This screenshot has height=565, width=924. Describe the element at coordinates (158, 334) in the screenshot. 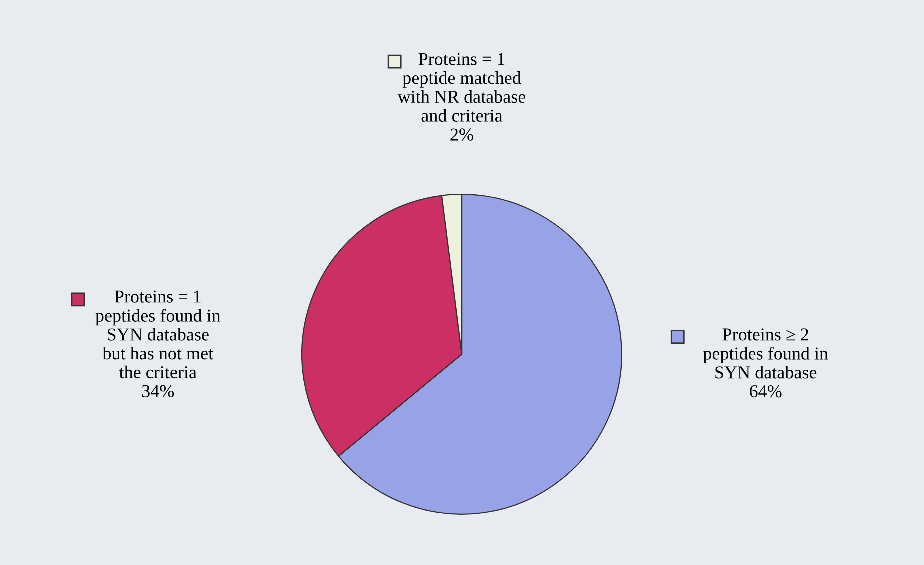

I see `legend-label: Proteins = 1 peptides found in SYN database but has not met the criteria` at that location.